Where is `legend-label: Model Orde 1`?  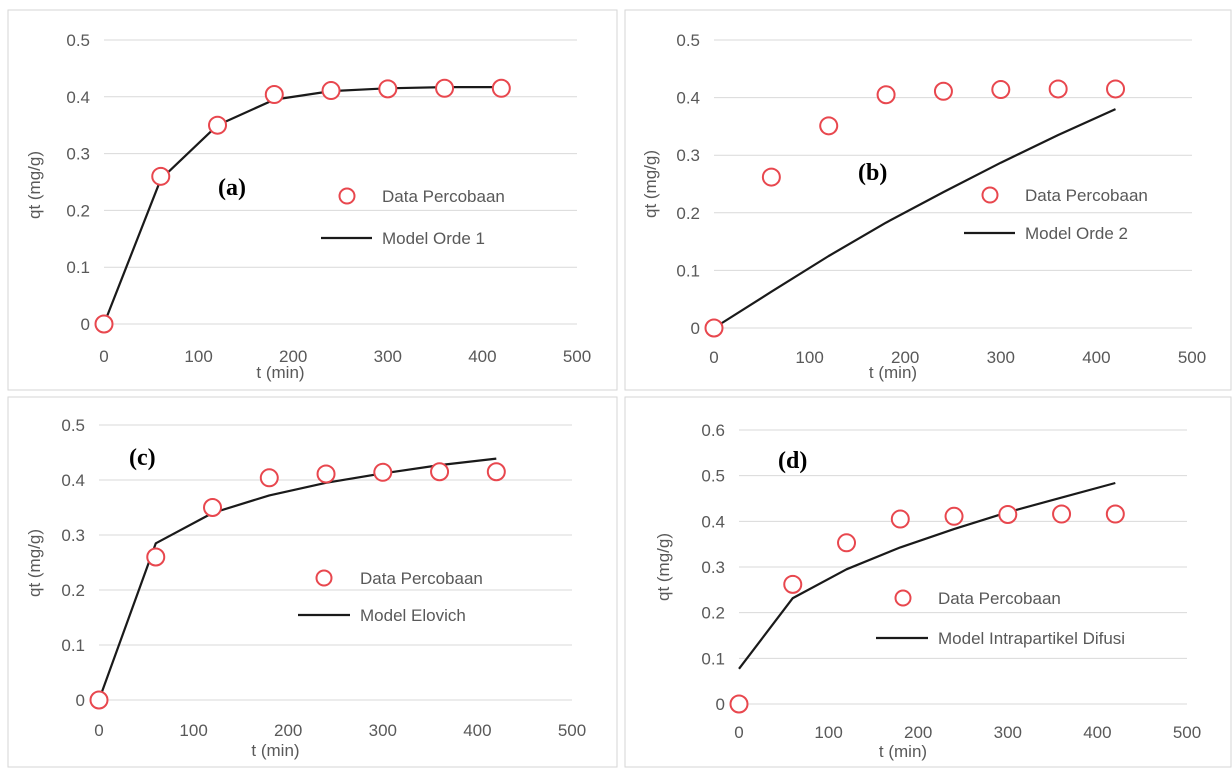
legend-label: Model Orde 1 is located at coordinates (433, 238).